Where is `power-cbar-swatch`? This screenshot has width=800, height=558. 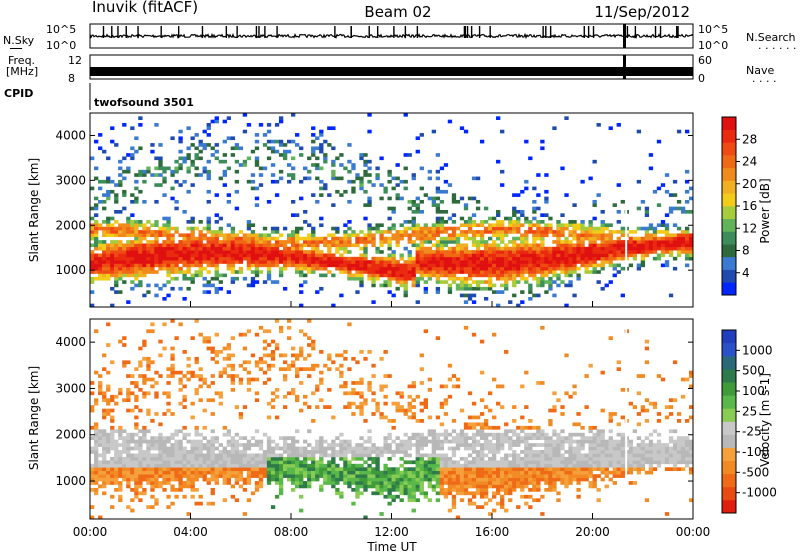
power-cbar-swatch is located at coordinates (729, 187).